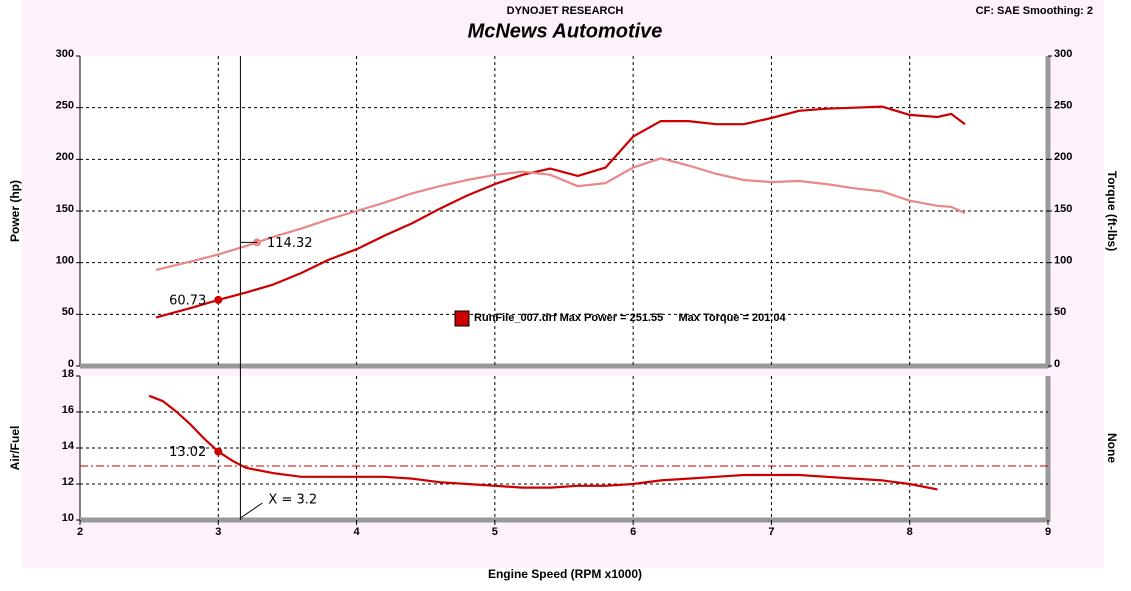 The height and width of the screenshot is (591, 1131). Describe the element at coordinates (65, 106) in the screenshot. I see `y-tick-label: 250` at that location.